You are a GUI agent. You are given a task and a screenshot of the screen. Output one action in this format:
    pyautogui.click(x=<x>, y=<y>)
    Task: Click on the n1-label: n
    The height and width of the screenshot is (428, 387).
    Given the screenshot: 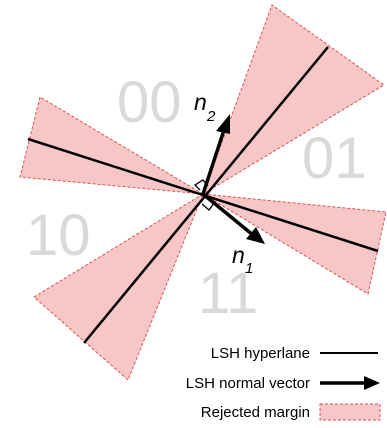 What is the action you would take?
    pyautogui.click(x=238, y=255)
    